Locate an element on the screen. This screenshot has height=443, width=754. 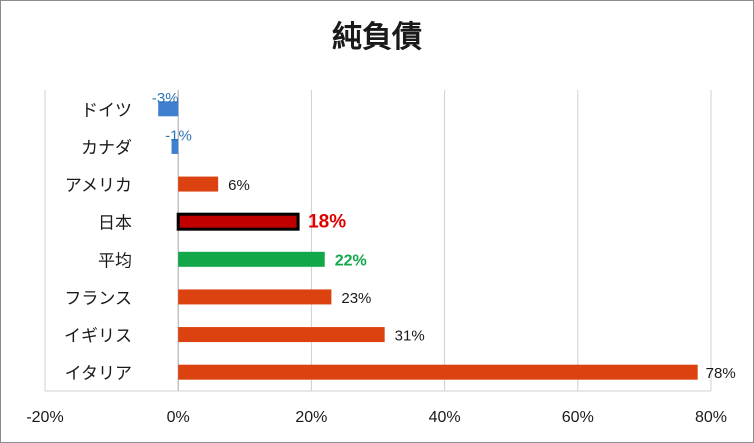
data-label: -1% is located at coordinates (178, 135).